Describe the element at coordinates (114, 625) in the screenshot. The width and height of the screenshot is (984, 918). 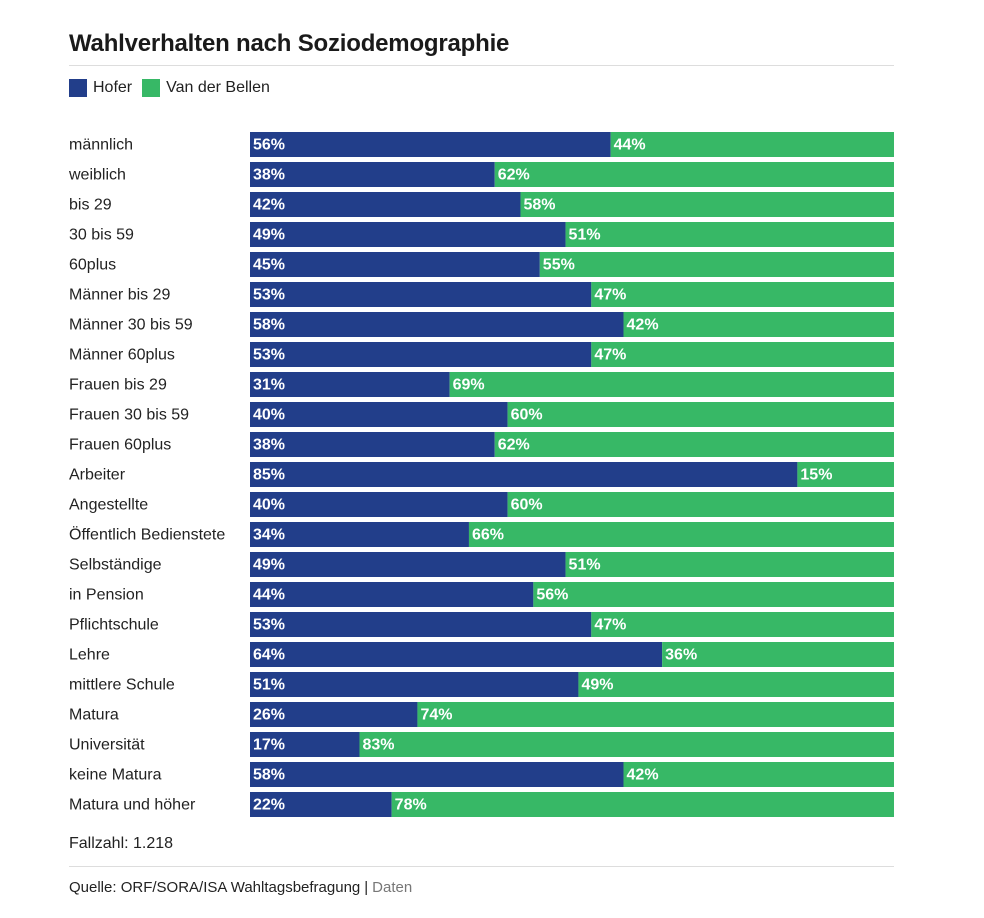
I see `category-label: Pflichtschule` at that location.